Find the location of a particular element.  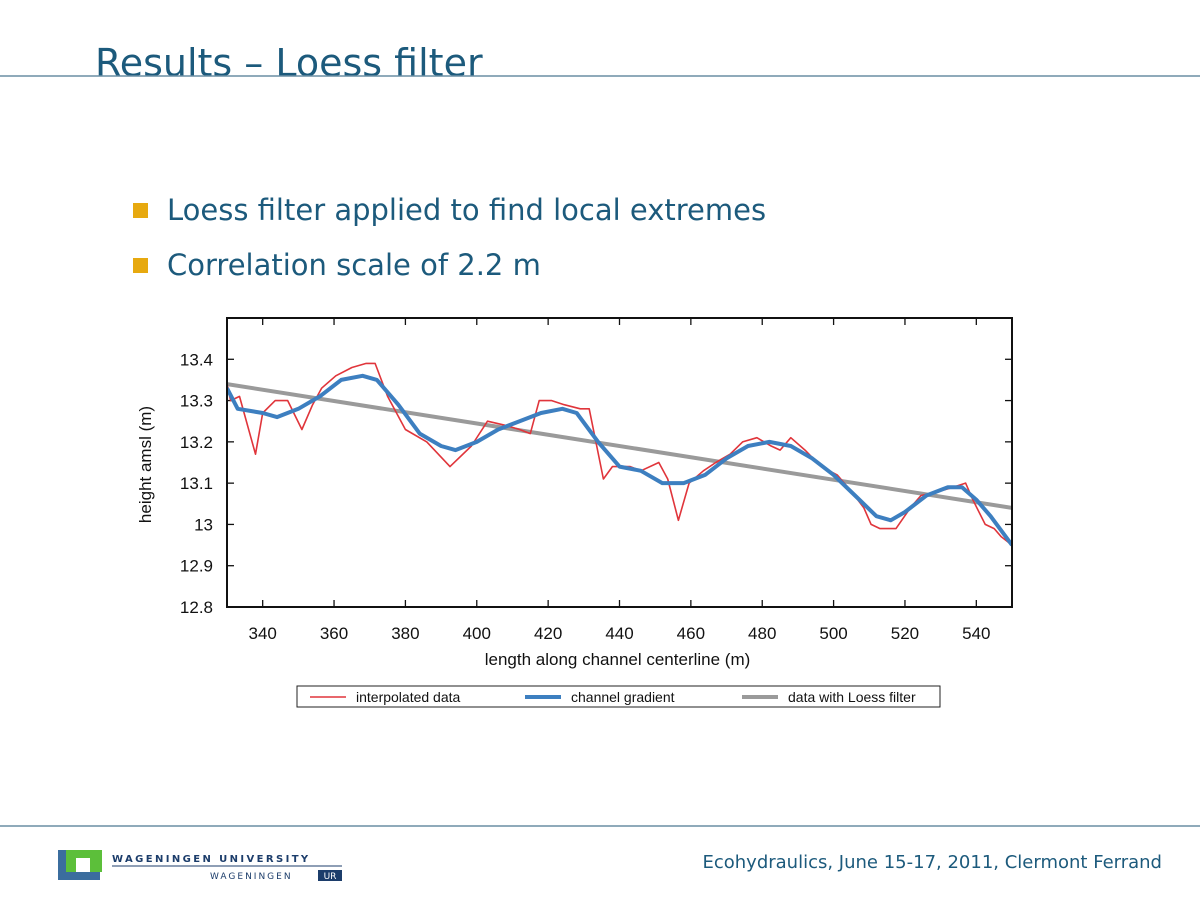

x-tick-label: 380 is located at coordinates (405, 633).